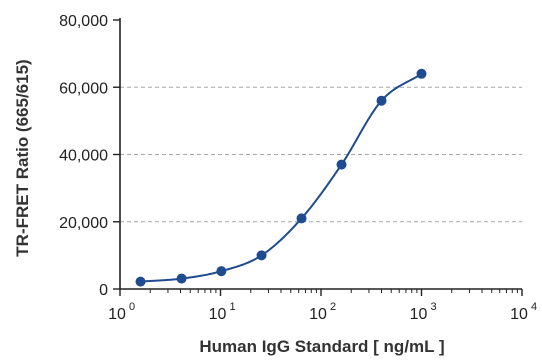  Describe the element at coordinates (333, 307) in the screenshot. I see `x-tick-exponent: 2` at that location.